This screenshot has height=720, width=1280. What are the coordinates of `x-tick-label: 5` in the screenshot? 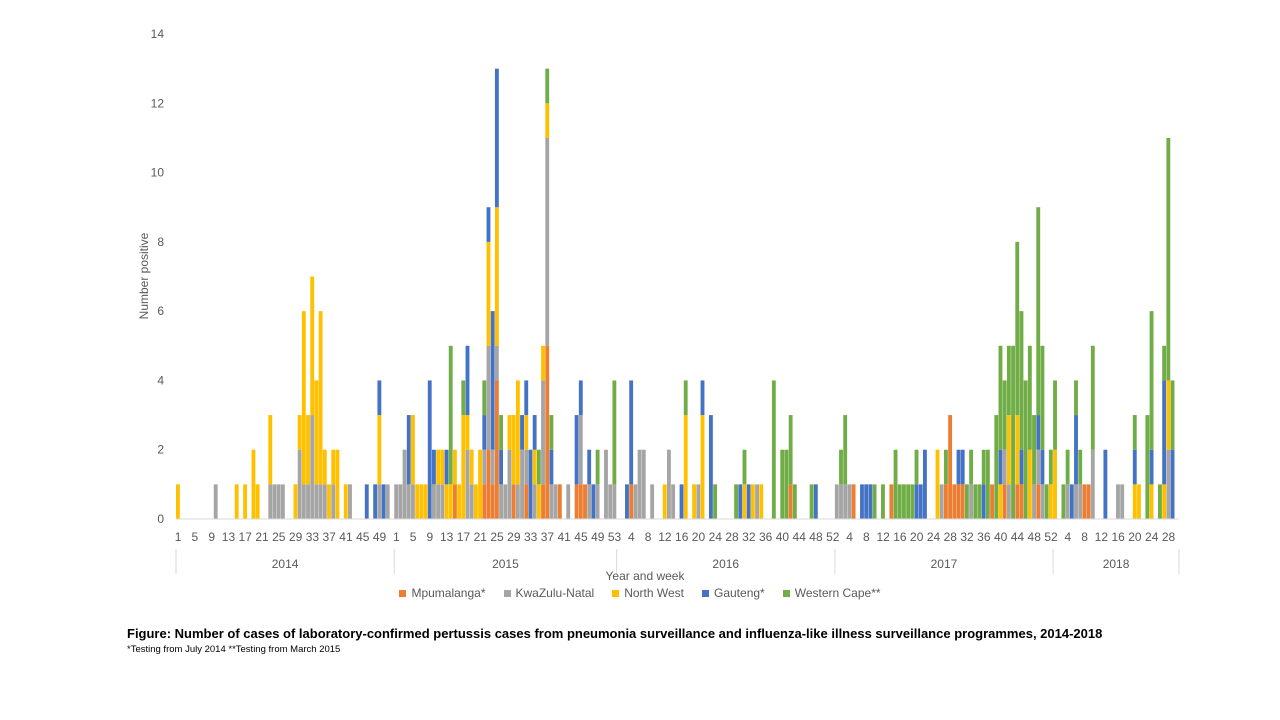 It's located at (195, 537).